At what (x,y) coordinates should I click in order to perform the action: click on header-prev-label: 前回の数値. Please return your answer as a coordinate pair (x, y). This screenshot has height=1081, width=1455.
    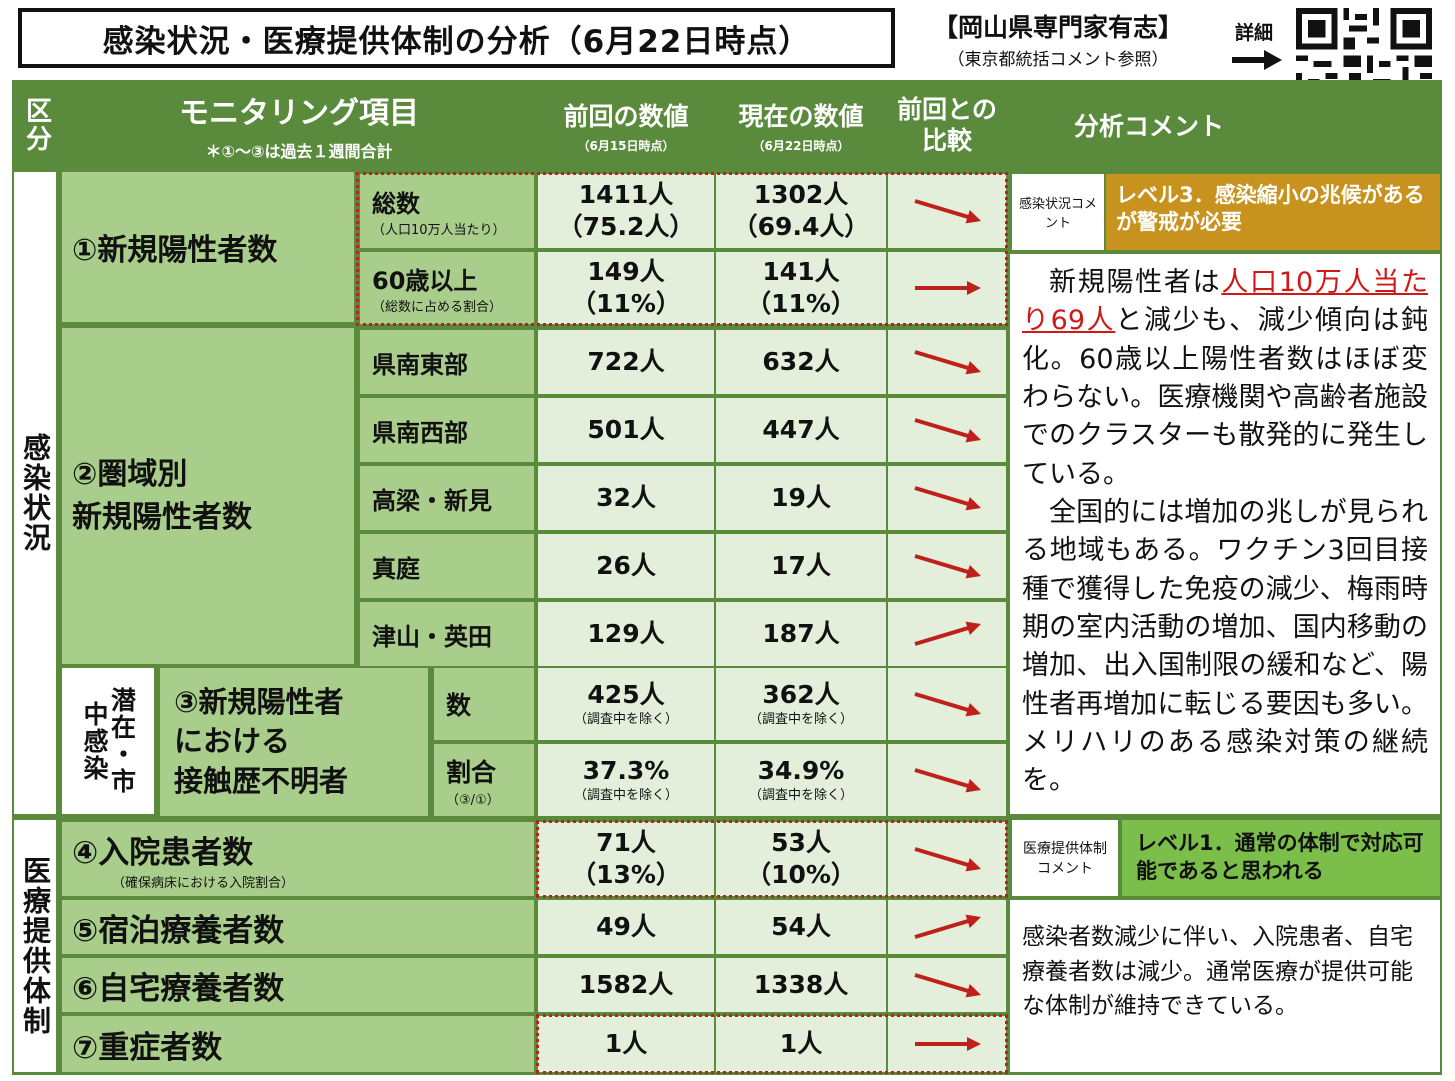
    Looking at the image, I should click on (626, 116).